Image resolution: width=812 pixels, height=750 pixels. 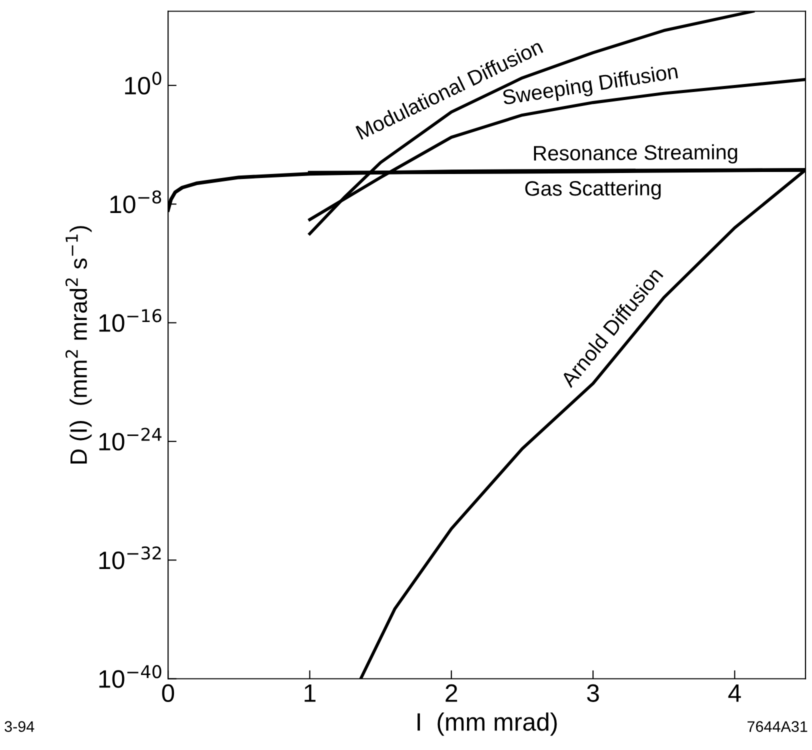 I want to click on x-tick-label: 3, so click(x=593, y=693).